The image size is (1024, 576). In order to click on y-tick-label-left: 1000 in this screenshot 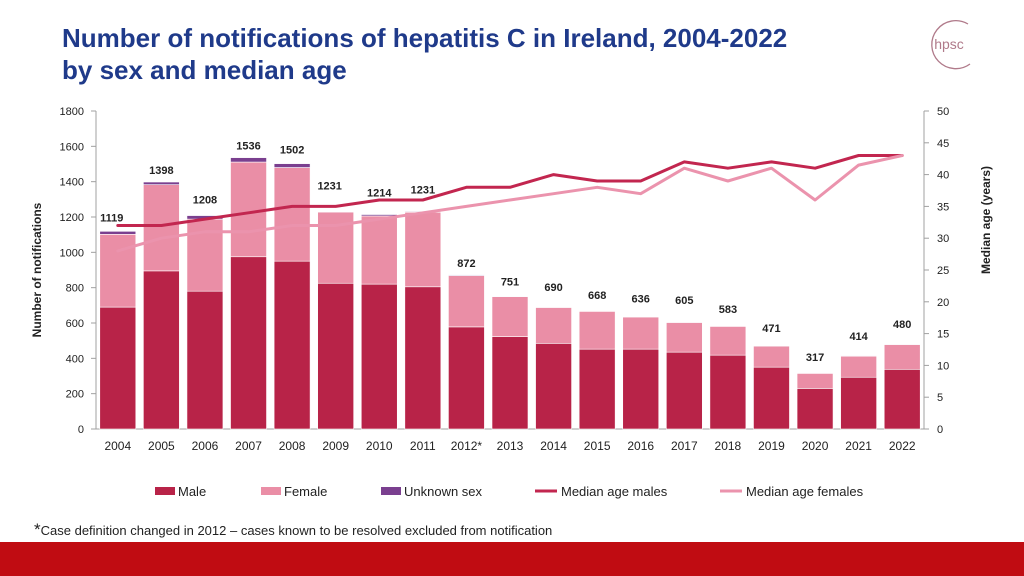, I will do `click(72, 253)`.